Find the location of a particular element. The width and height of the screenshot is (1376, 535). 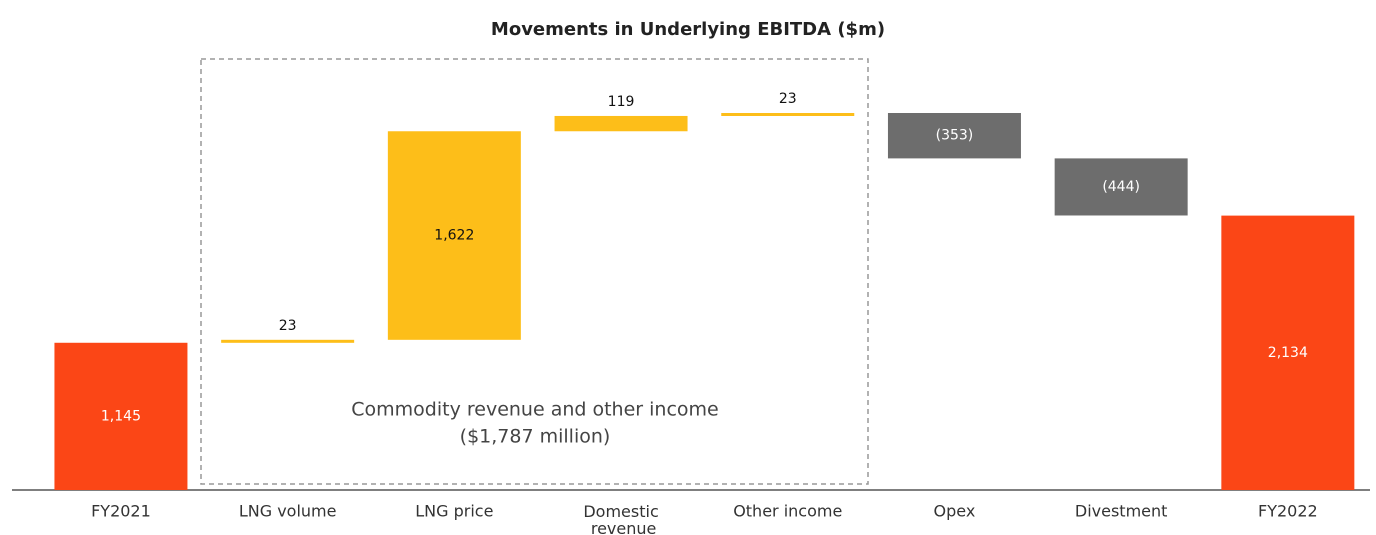

x-tick-label: Other income is located at coordinates (787, 511).